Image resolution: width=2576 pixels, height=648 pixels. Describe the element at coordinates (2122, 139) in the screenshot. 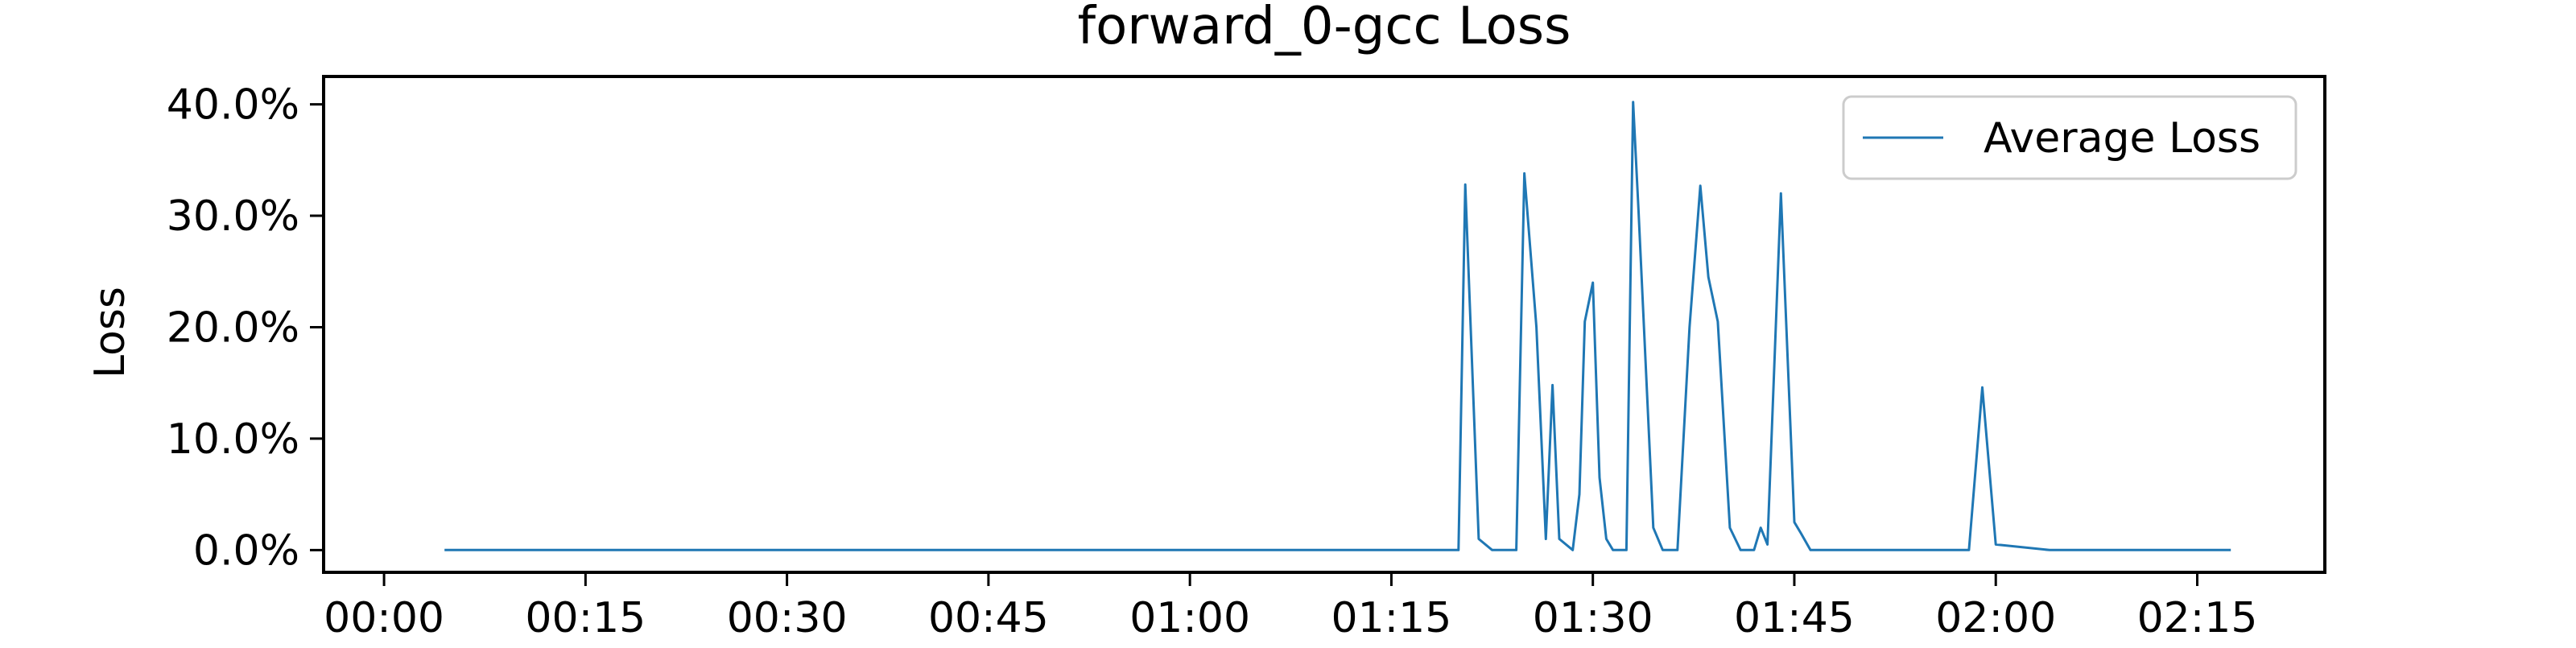

I see `legend-label: Average Loss` at that location.